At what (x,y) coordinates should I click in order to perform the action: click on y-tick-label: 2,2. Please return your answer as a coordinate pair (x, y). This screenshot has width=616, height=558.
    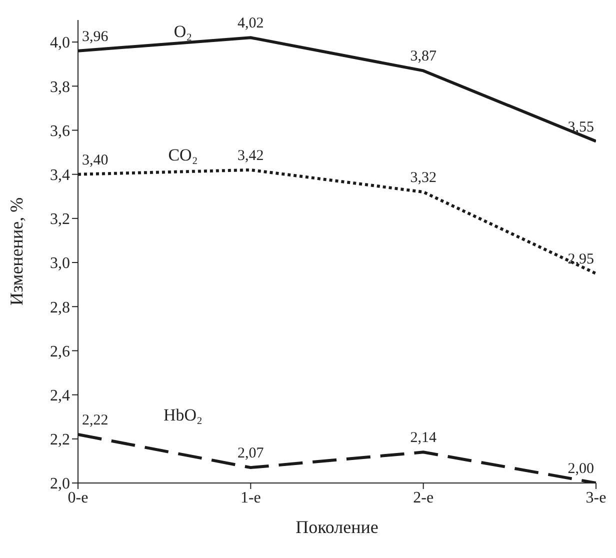
    Looking at the image, I should click on (60, 440).